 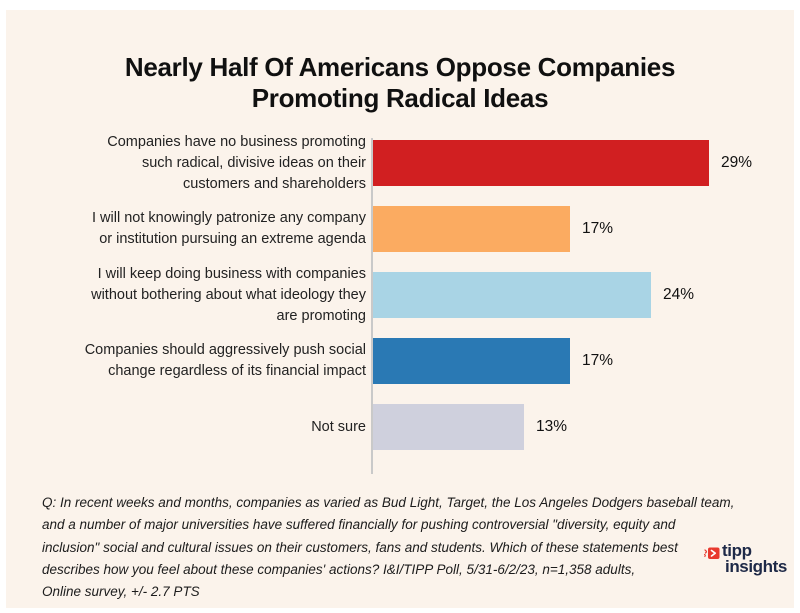 What do you see at coordinates (338, 426) in the screenshot?
I see `category-label: Not sure` at bounding box center [338, 426].